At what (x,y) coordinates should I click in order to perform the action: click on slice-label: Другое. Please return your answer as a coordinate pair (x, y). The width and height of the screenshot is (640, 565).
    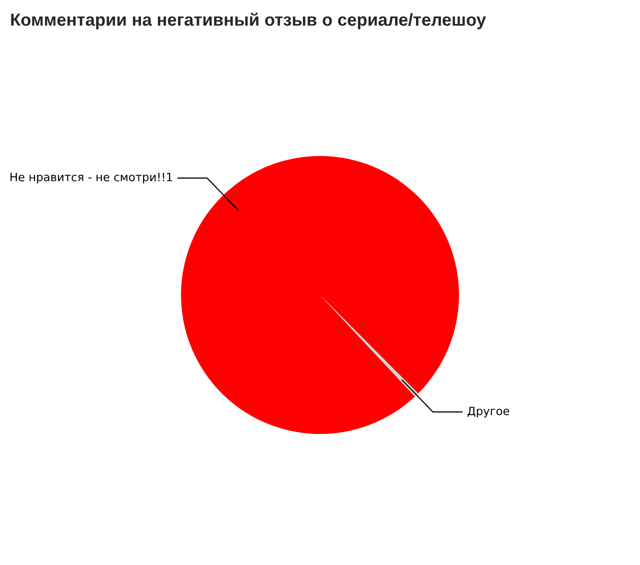
    Looking at the image, I should click on (489, 412).